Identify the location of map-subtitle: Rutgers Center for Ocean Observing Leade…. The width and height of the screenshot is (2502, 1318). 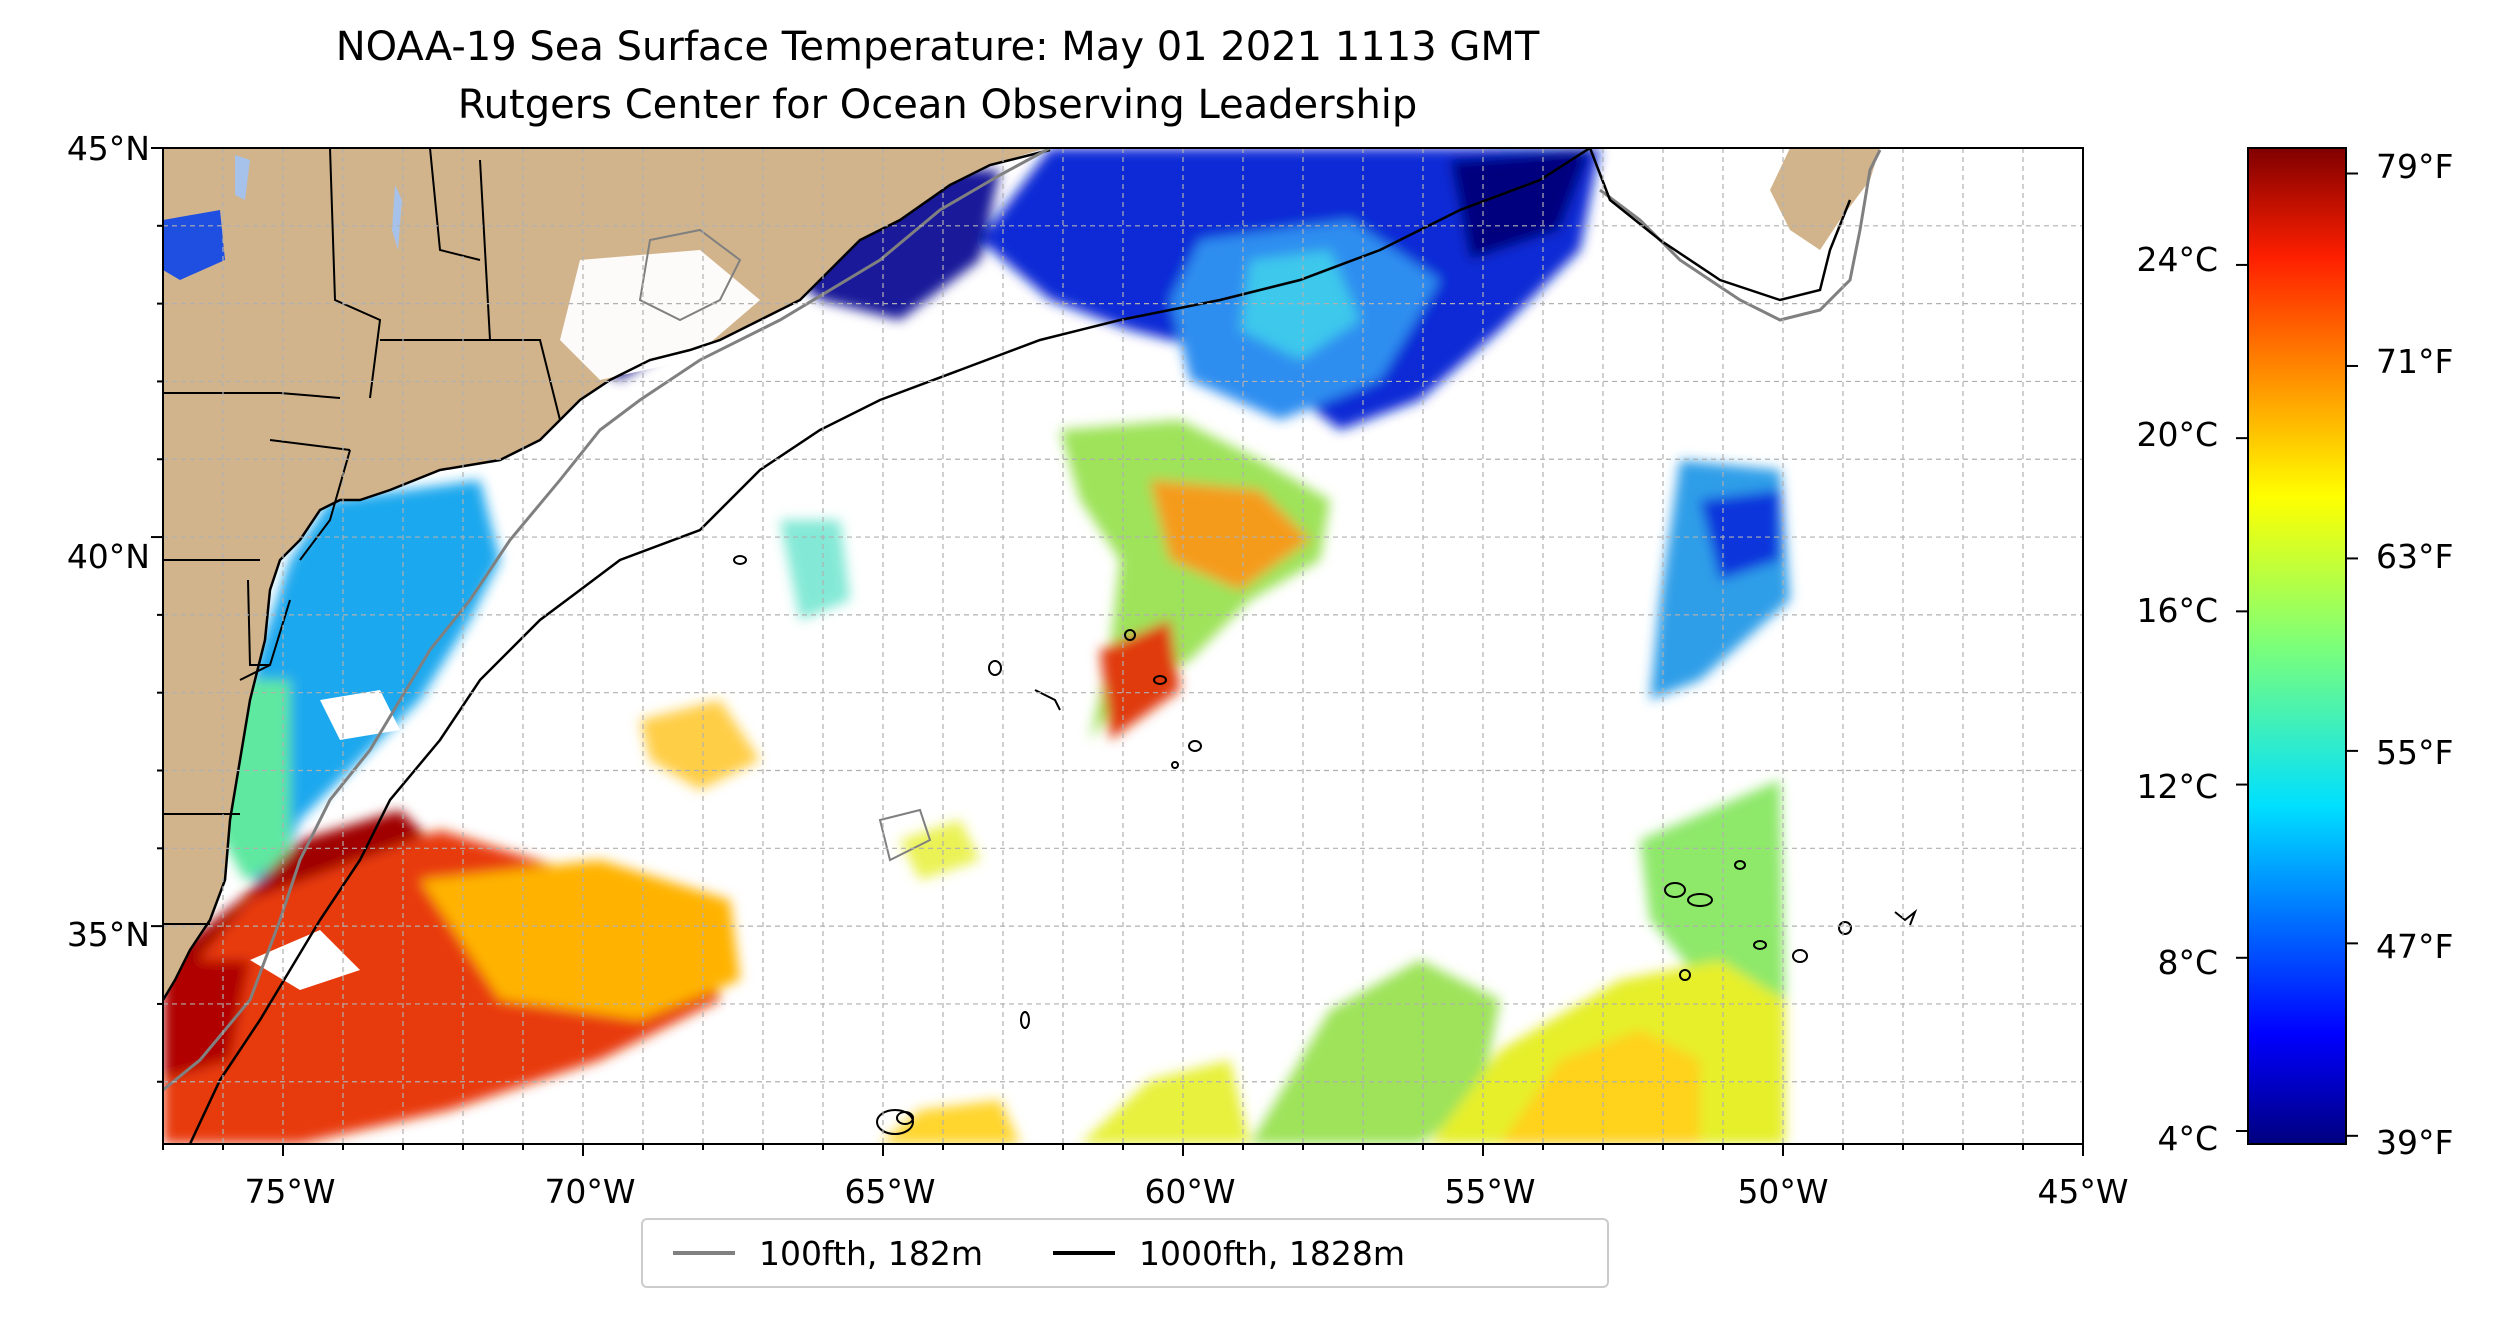
(937, 105).